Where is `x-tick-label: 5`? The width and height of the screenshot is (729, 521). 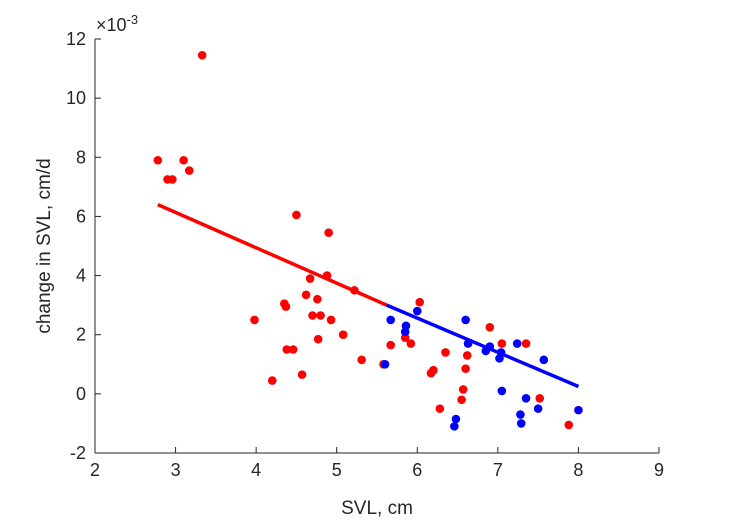
x-tick-label: 5 is located at coordinates (337, 470).